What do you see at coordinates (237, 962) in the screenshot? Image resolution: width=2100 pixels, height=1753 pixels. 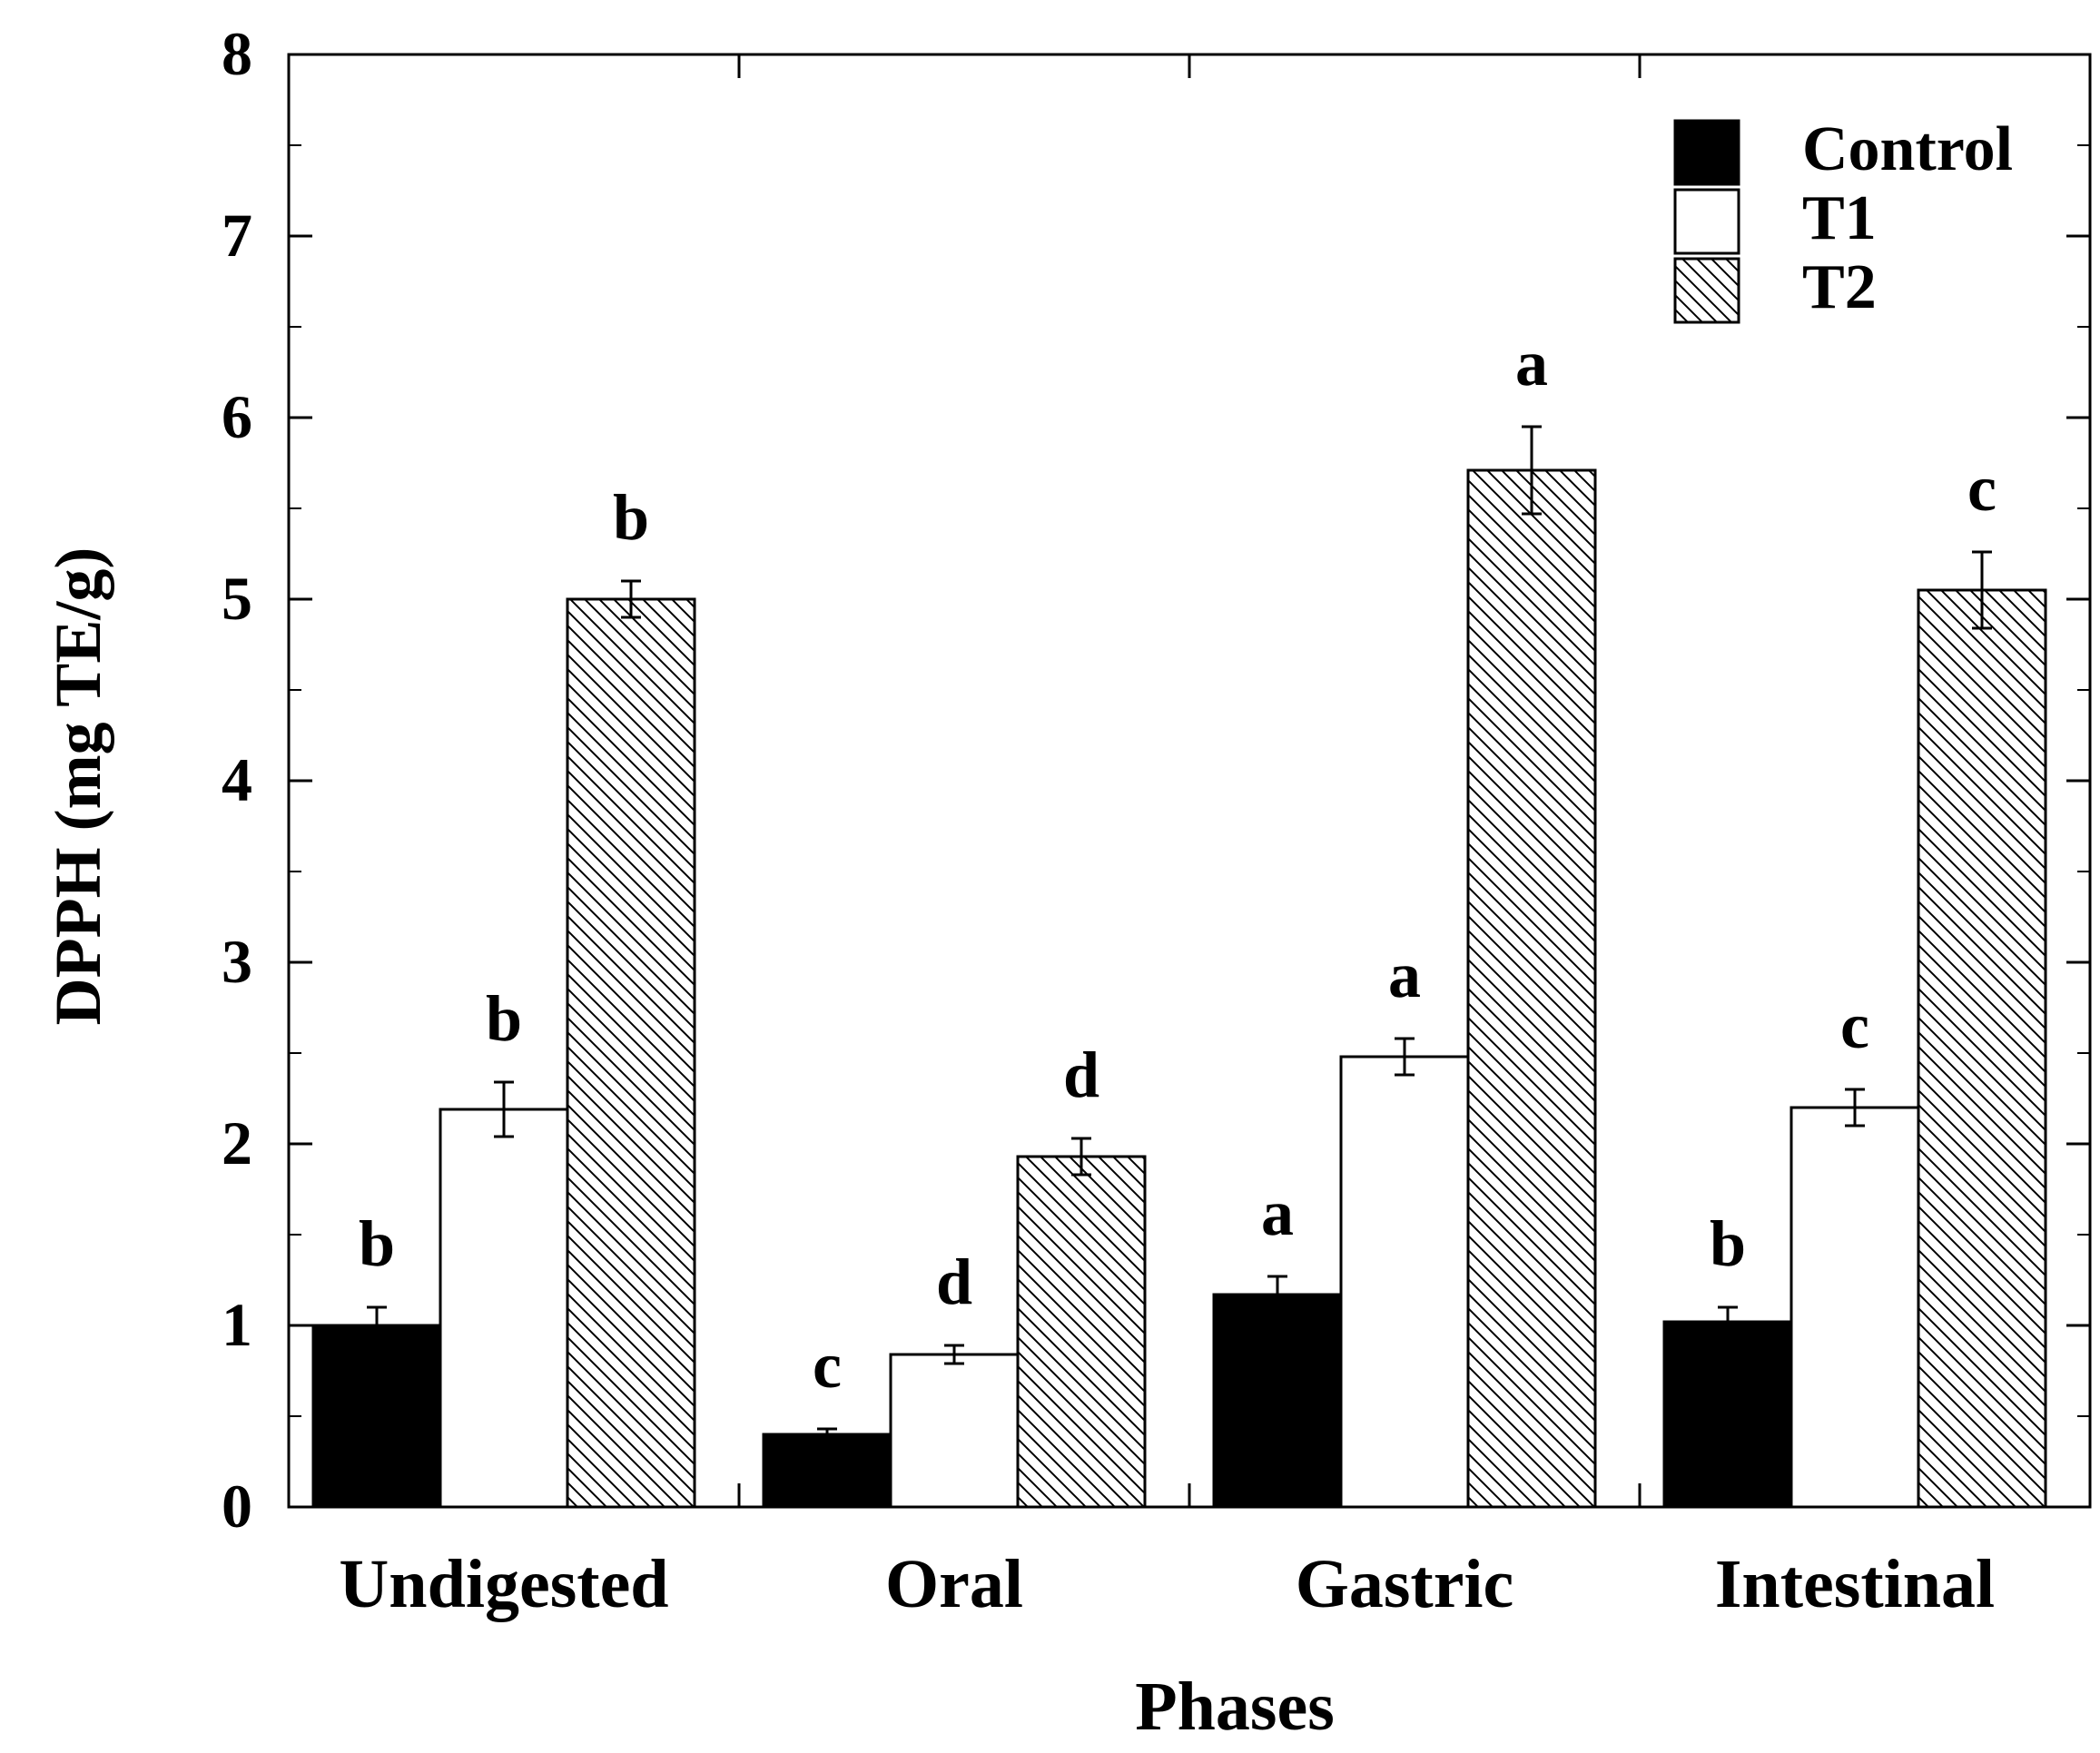 I see `y-tick-label: 3` at bounding box center [237, 962].